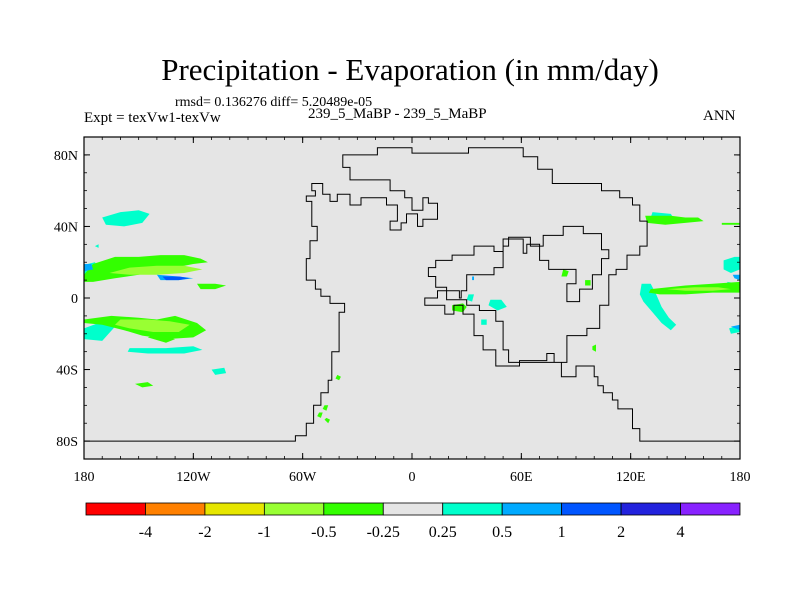 This screenshot has width=800, height=600. Describe the element at coordinates (67, 371) in the screenshot. I see `y-tick-label: 40S` at that location.